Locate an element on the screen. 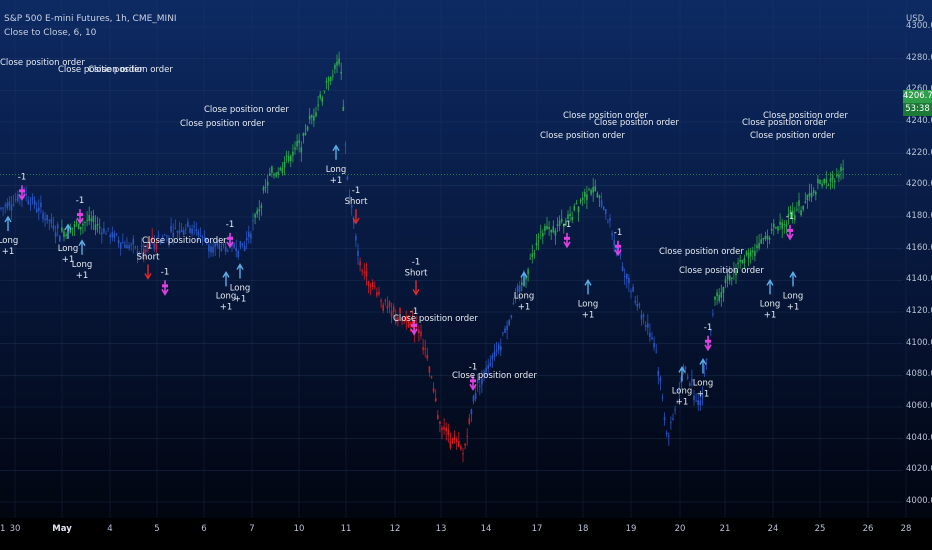  price-tick-label: 4300.00 is located at coordinates (919, 26).